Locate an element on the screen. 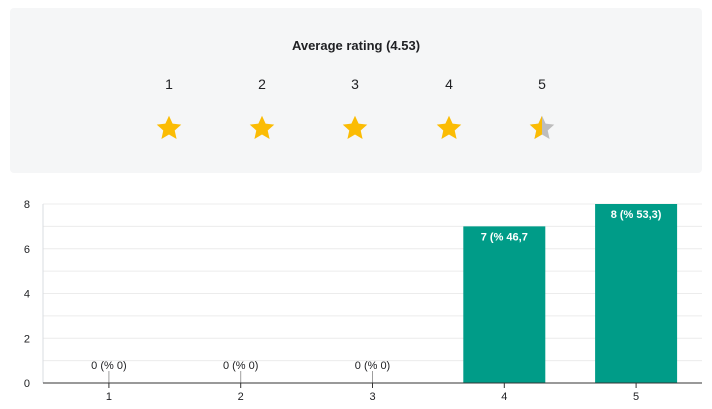  y-tick-label: 4 is located at coordinates (27, 295).